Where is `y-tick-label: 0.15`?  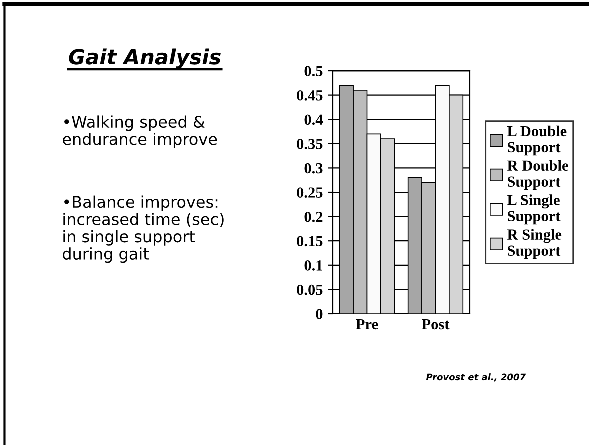 y-tick-label: 0.15 is located at coordinates (310, 241).